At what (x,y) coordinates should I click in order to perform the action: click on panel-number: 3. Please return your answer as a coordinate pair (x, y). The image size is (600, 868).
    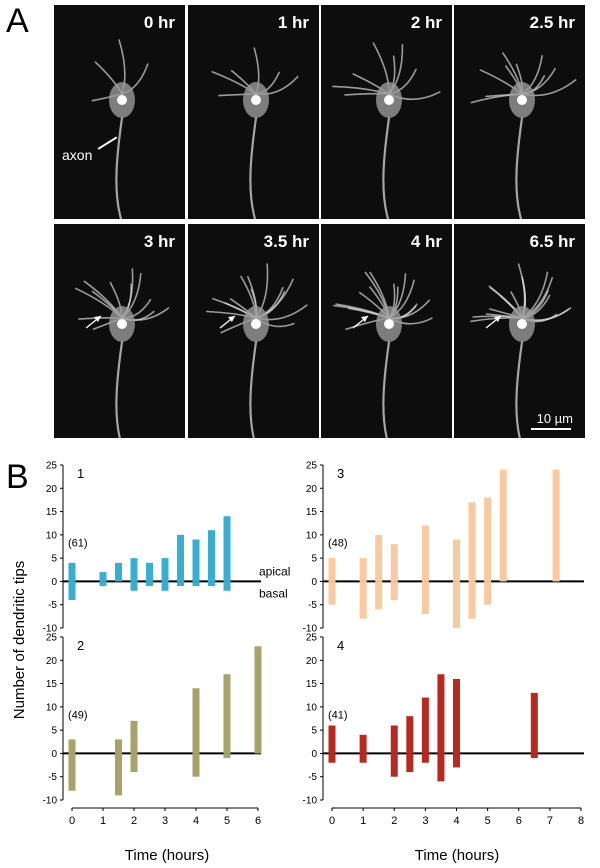
    Looking at the image, I should click on (340, 473).